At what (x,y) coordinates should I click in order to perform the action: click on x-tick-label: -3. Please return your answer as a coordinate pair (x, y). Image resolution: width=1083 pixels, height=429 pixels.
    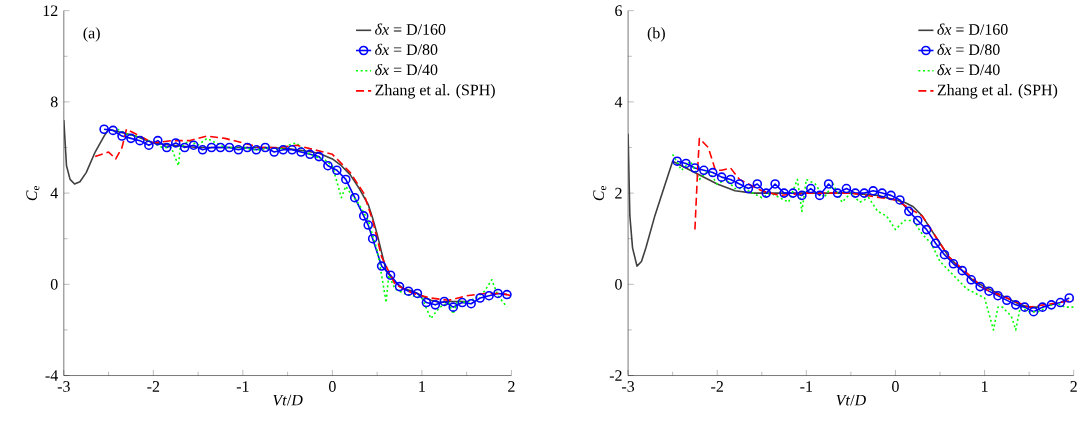
    Looking at the image, I should click on (628, 386).